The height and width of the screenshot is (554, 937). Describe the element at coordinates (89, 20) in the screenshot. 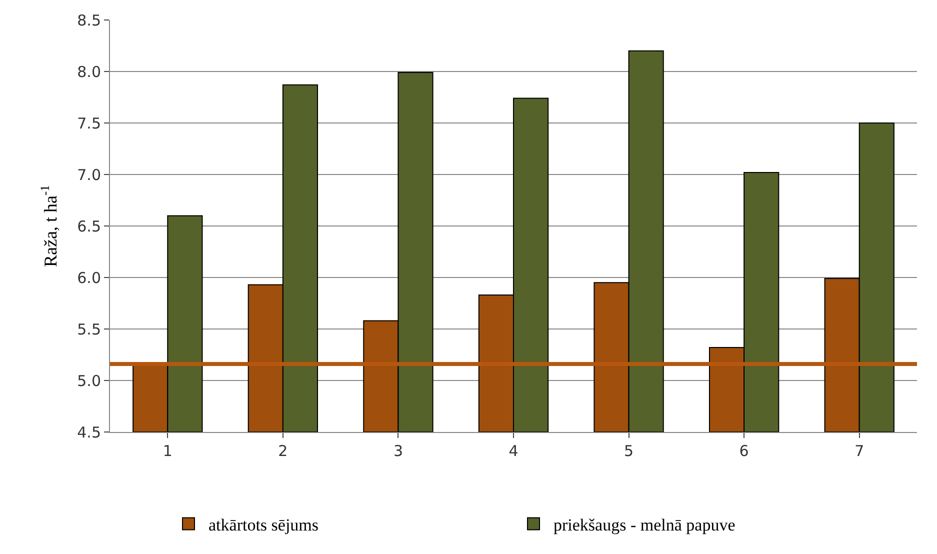

I see `y-tick-label: 8.5` at that location.